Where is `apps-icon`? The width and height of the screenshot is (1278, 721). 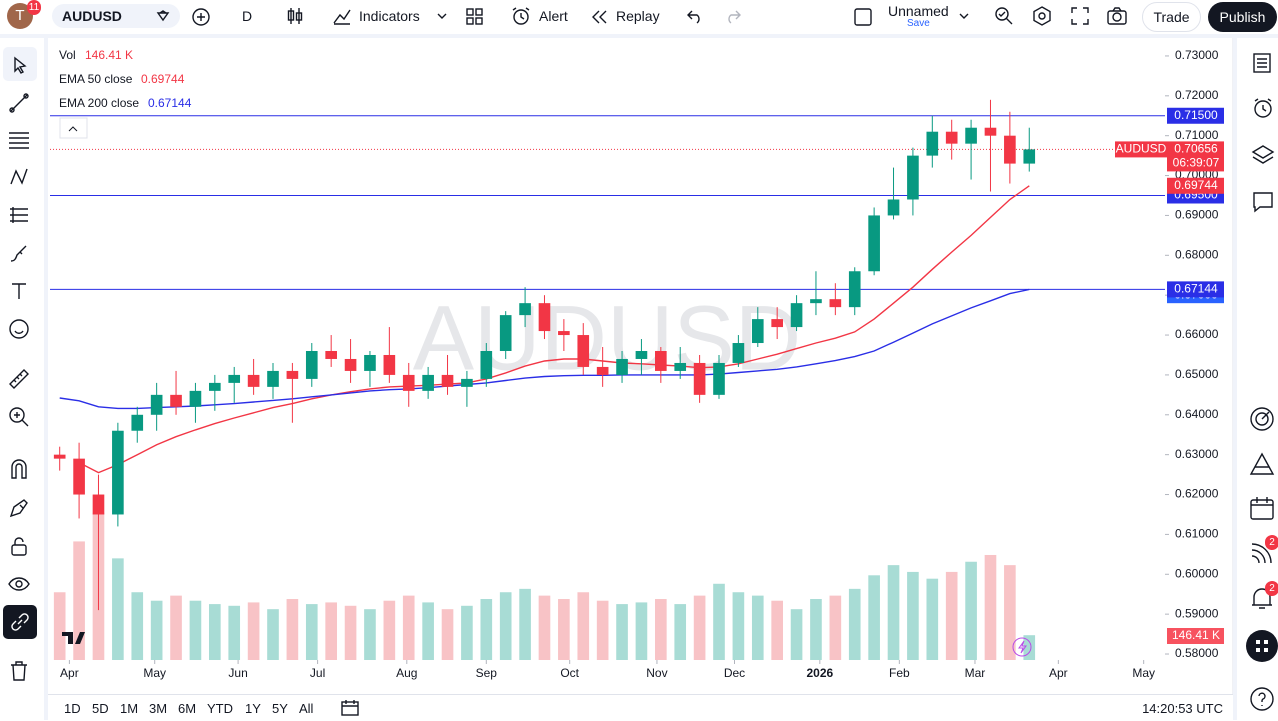
apps-icon is located at coordinates (1262, 646).